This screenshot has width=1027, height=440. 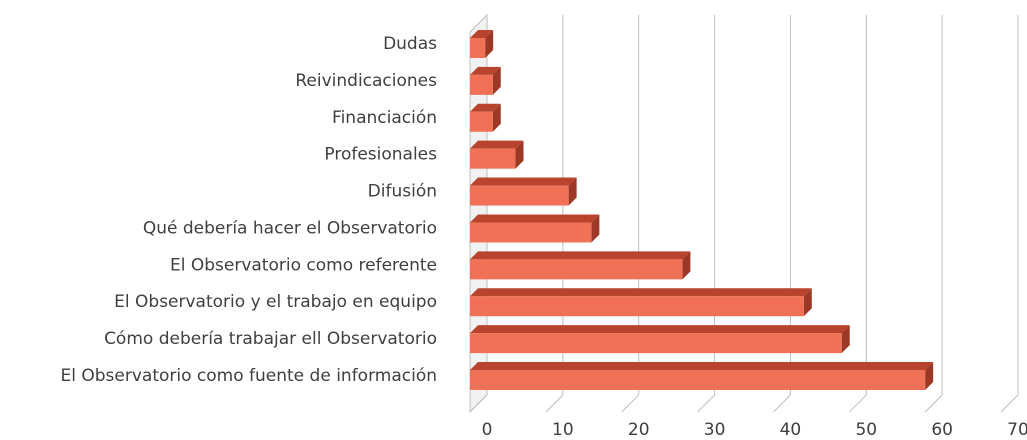 What do you see at coordinates (1017, 430) in the screenshot?
I see `x-tick-label: 70` at bounding box center [1017, 430].